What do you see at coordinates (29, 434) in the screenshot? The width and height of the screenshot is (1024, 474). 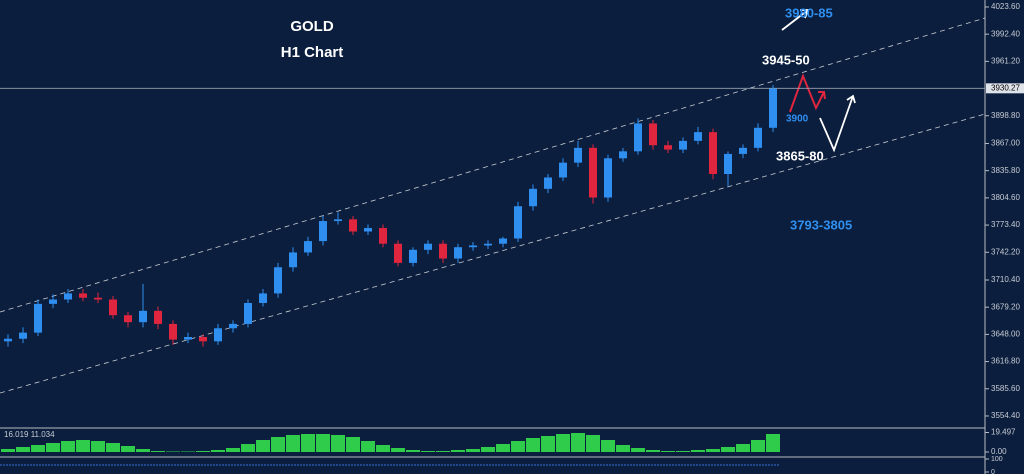 I see `indicator-label: 16.019 11.034` at bounding box center [29, 434].